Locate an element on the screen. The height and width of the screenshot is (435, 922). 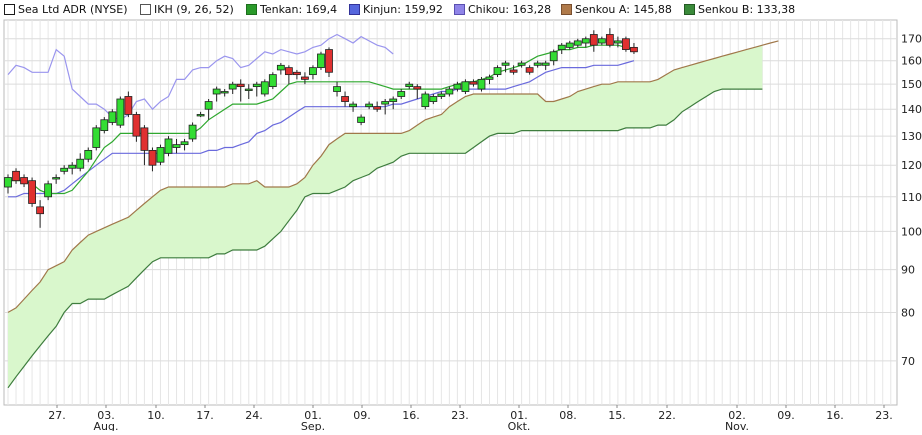
x-tick-label: 01. is located at coordinates (519, 415).